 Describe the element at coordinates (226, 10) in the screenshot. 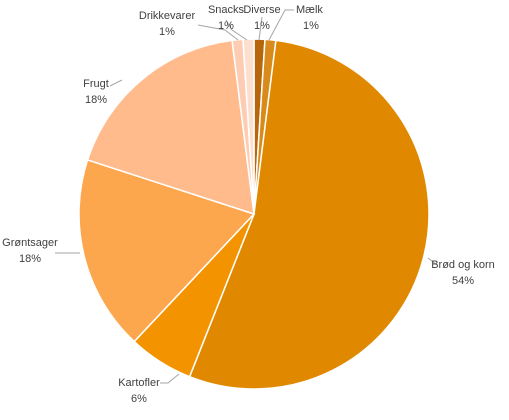

I see `slice-label: Snacks` at that location.